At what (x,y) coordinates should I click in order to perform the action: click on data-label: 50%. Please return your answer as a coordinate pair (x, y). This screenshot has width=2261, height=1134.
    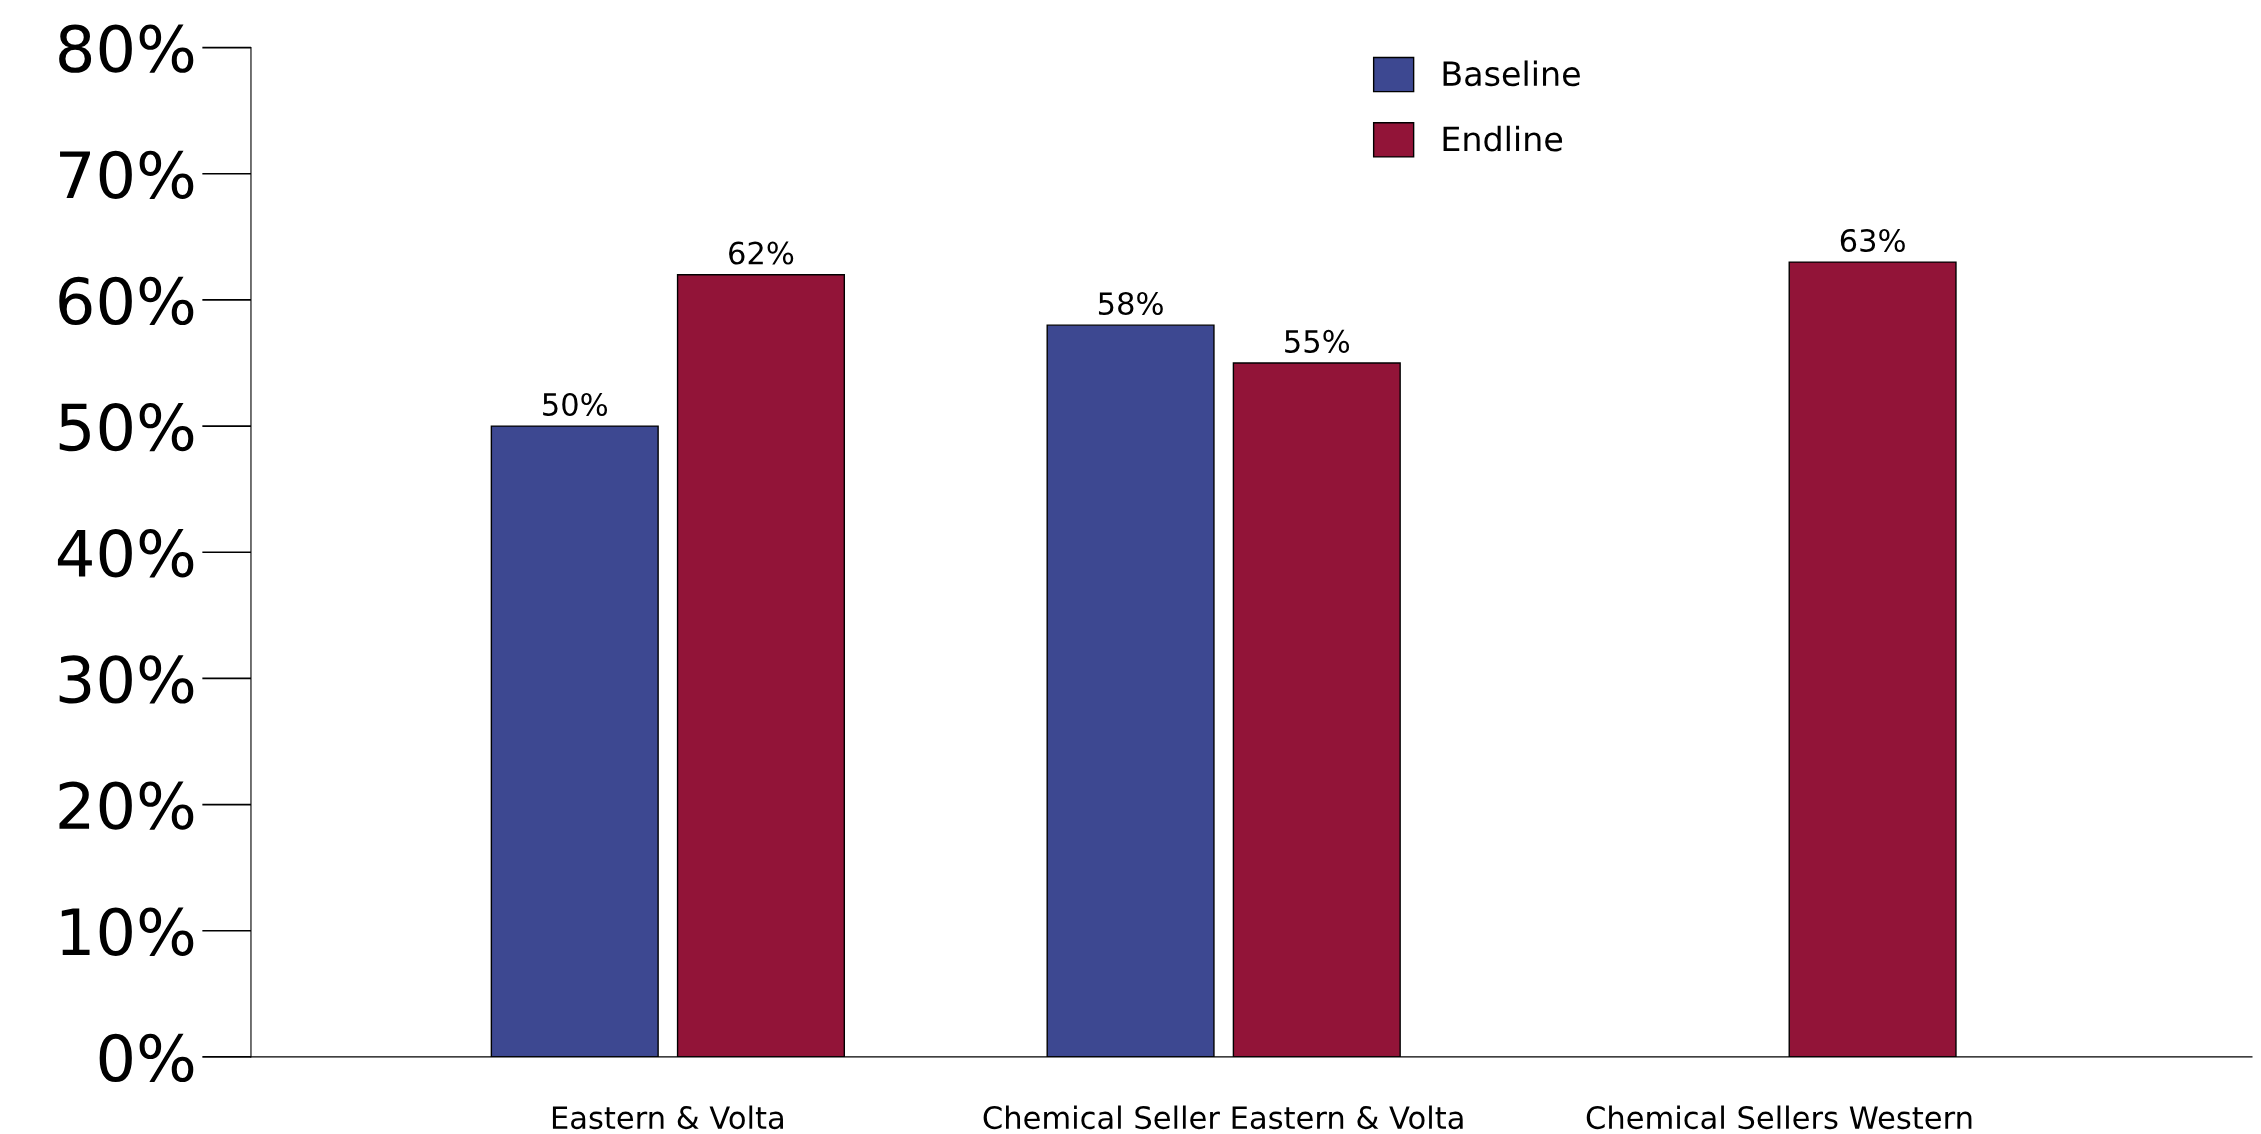
    Looking at the image, I should click on (575, 404).